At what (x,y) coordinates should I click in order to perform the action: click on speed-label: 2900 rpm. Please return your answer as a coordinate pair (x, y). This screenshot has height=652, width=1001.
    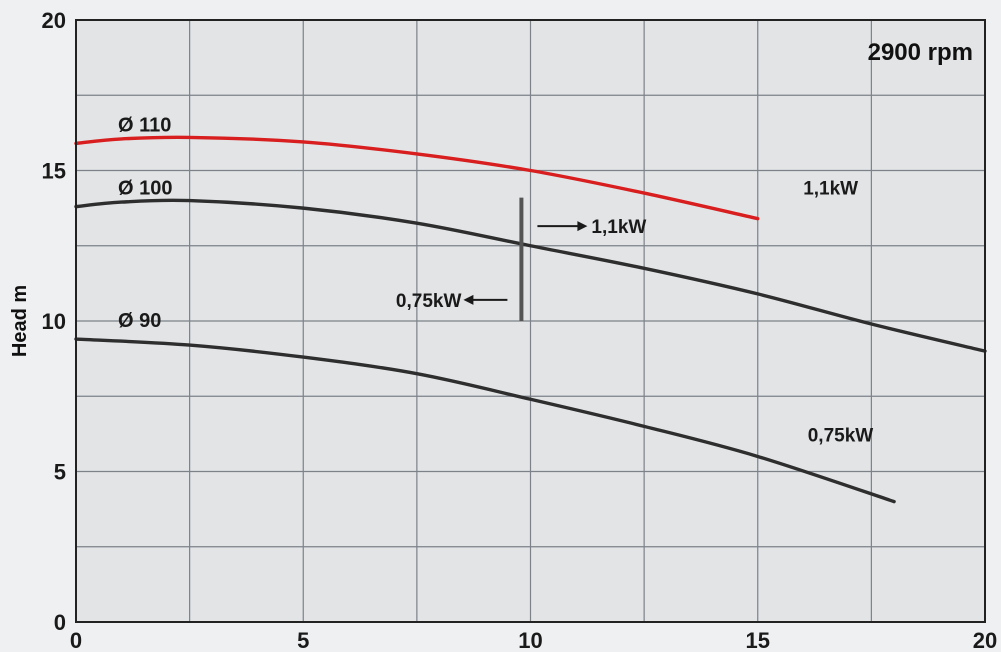
    Looking at the image, I should click on (920, 52).